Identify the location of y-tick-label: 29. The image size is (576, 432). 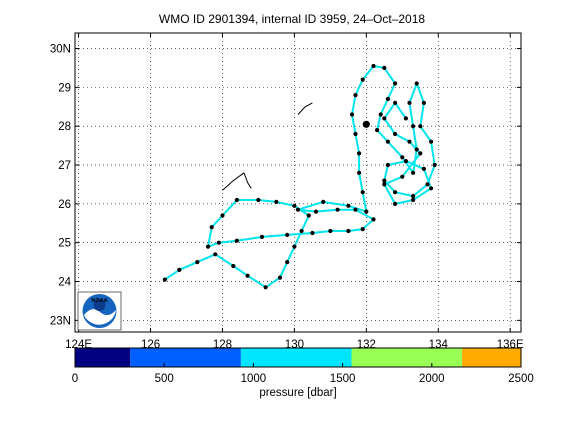
(64, 88).